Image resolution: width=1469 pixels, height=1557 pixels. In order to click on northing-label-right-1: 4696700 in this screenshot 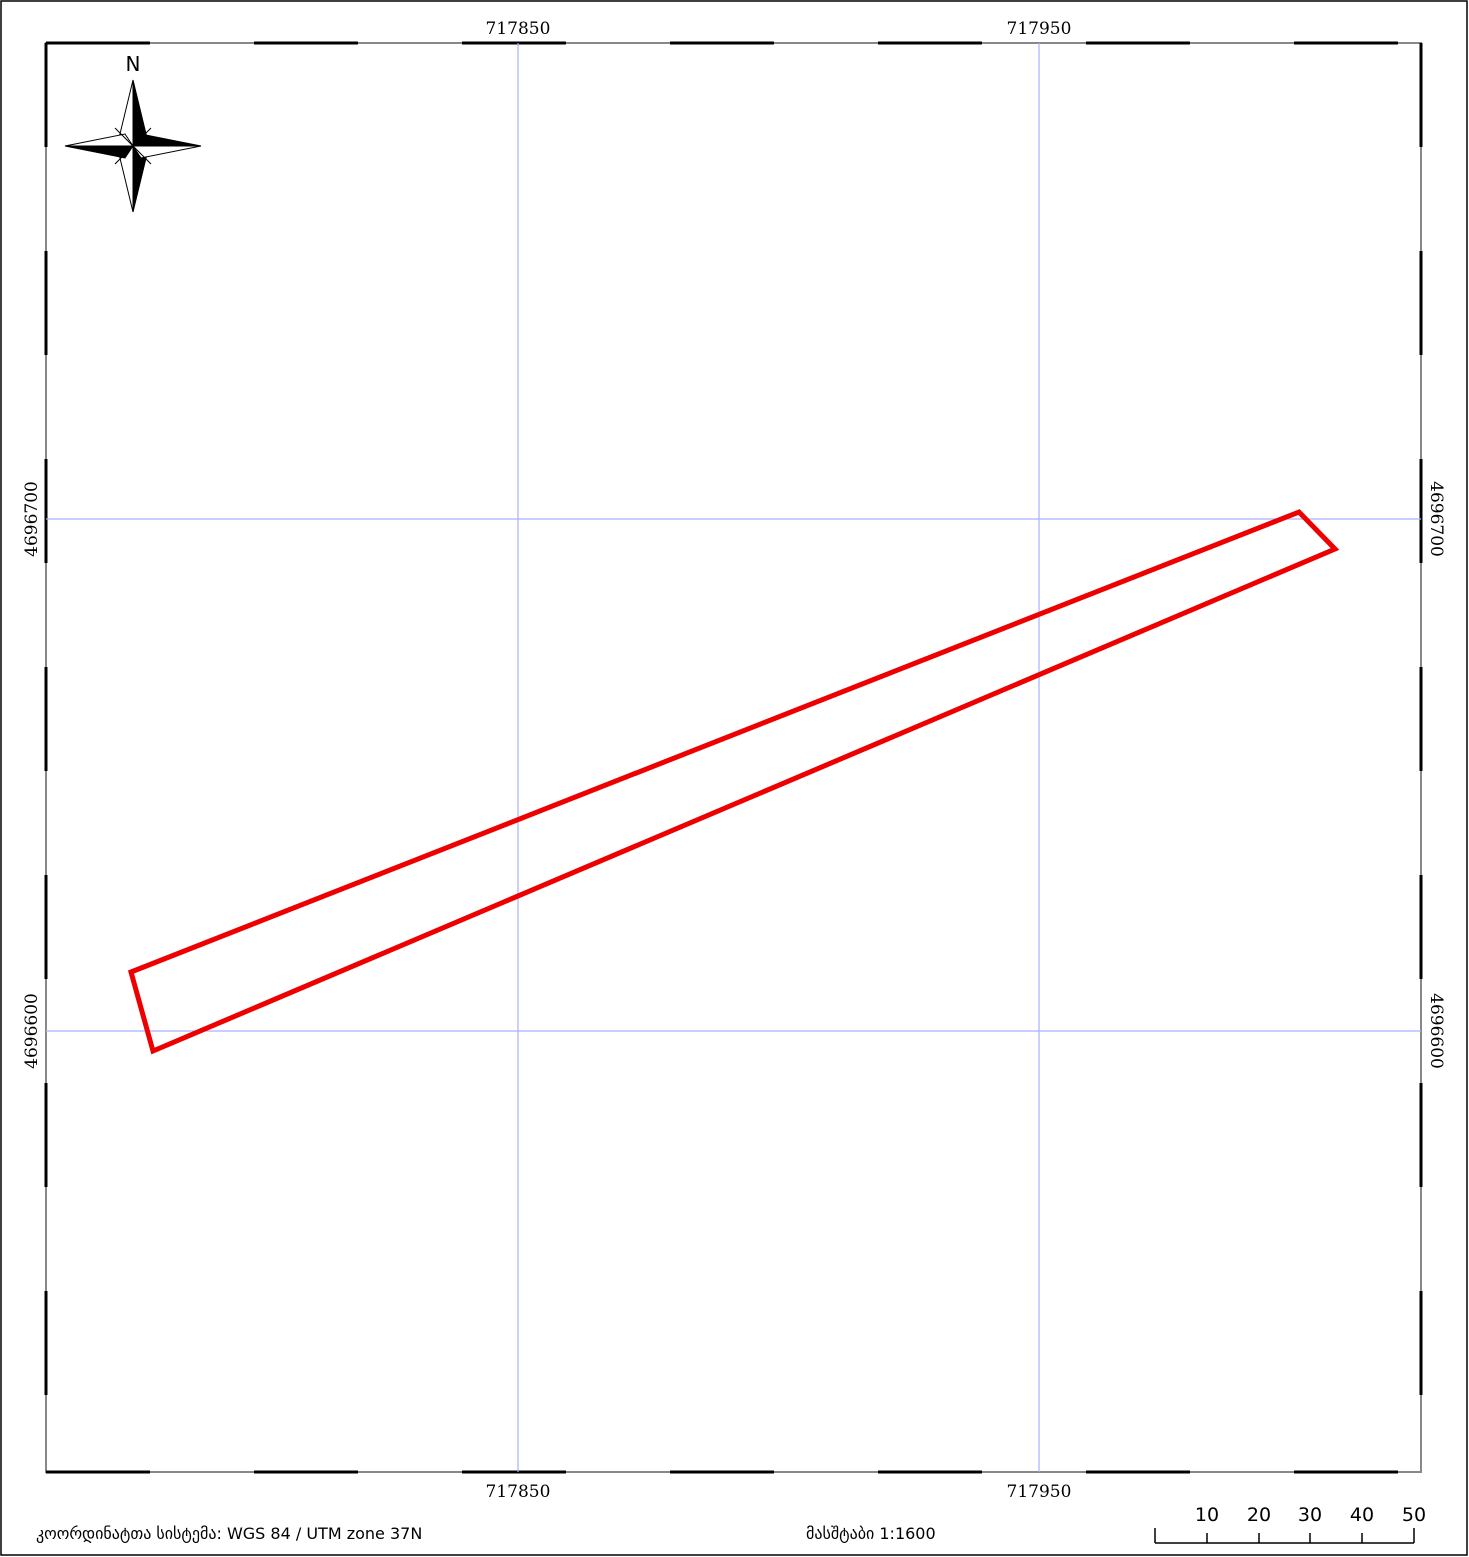, I will do `click(1436, 519)`.